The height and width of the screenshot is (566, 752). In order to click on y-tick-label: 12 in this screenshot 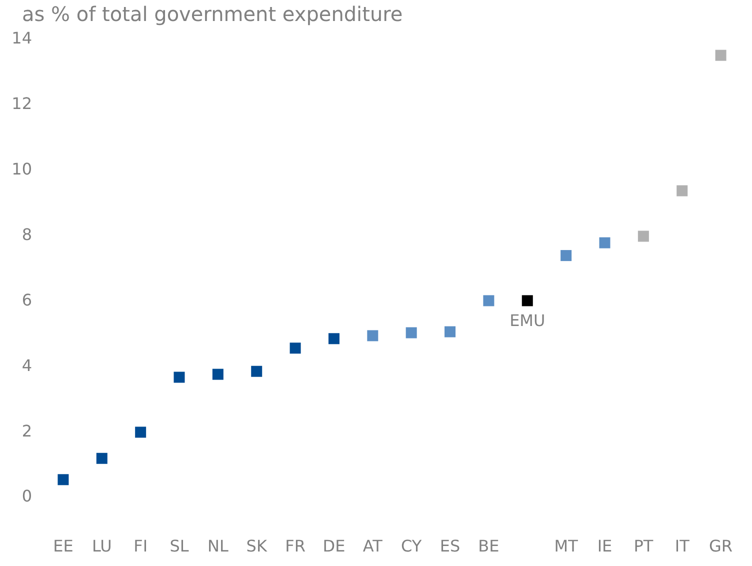, I will do `click(22, 104)`.